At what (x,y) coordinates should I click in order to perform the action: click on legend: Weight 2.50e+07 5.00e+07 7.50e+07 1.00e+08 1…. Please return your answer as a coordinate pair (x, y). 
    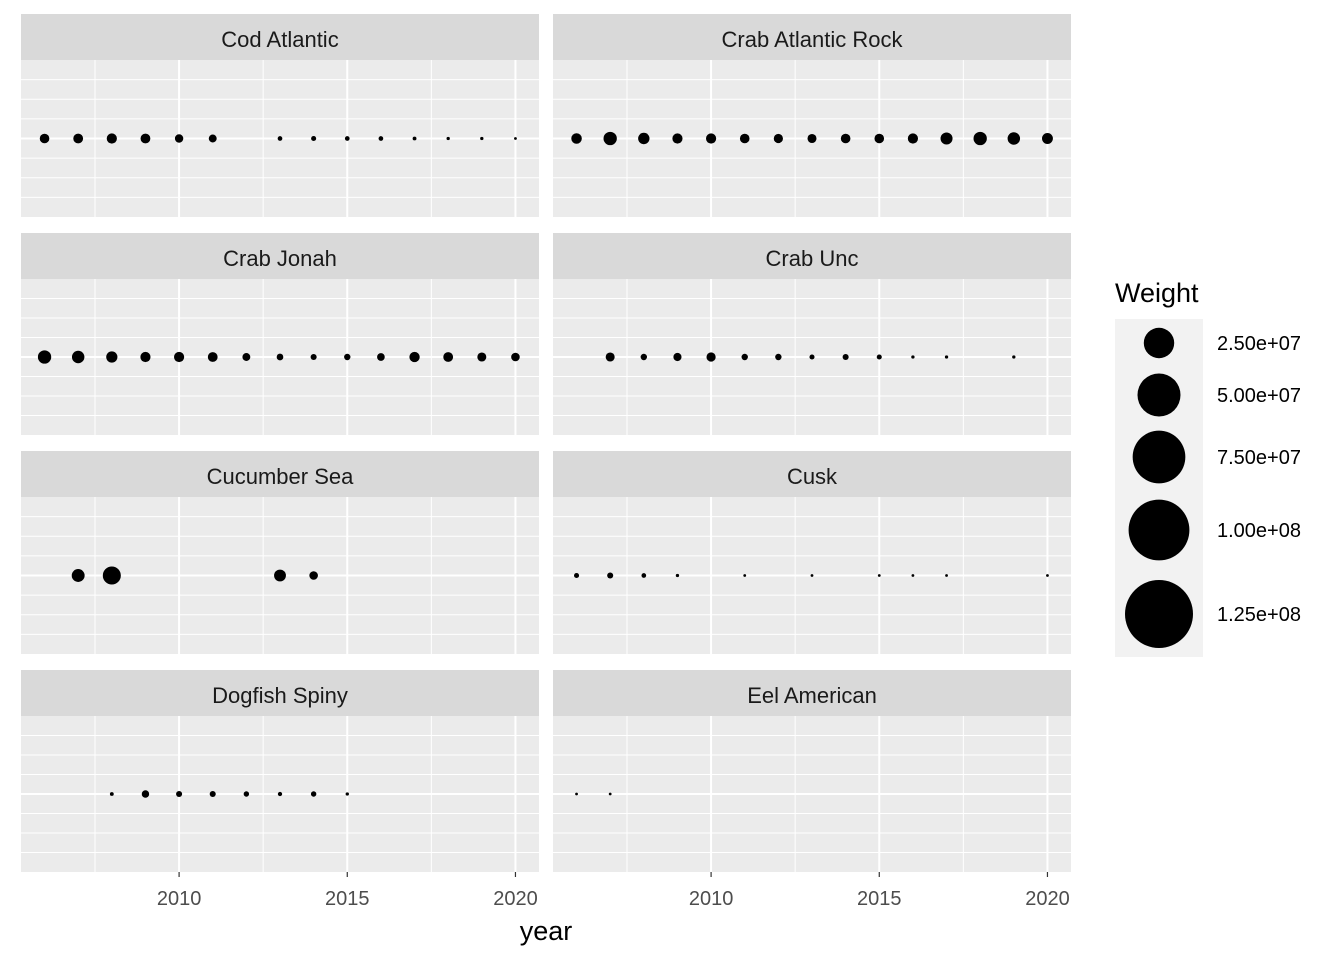
    Looking at the image, I should click on (1208, 467).